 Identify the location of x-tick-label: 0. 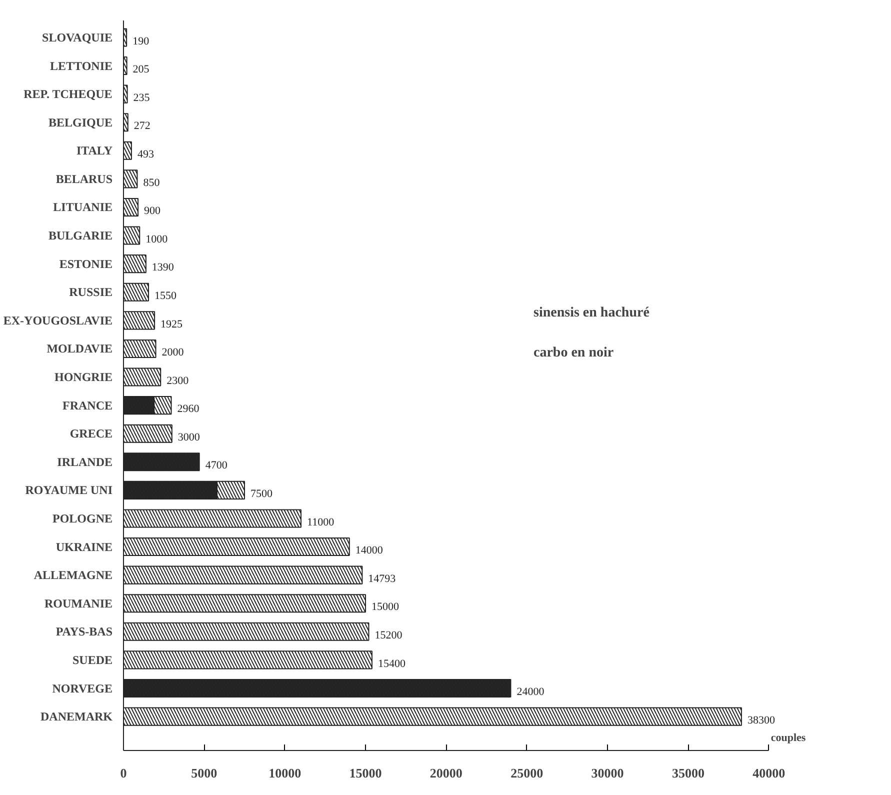
(123, 773).